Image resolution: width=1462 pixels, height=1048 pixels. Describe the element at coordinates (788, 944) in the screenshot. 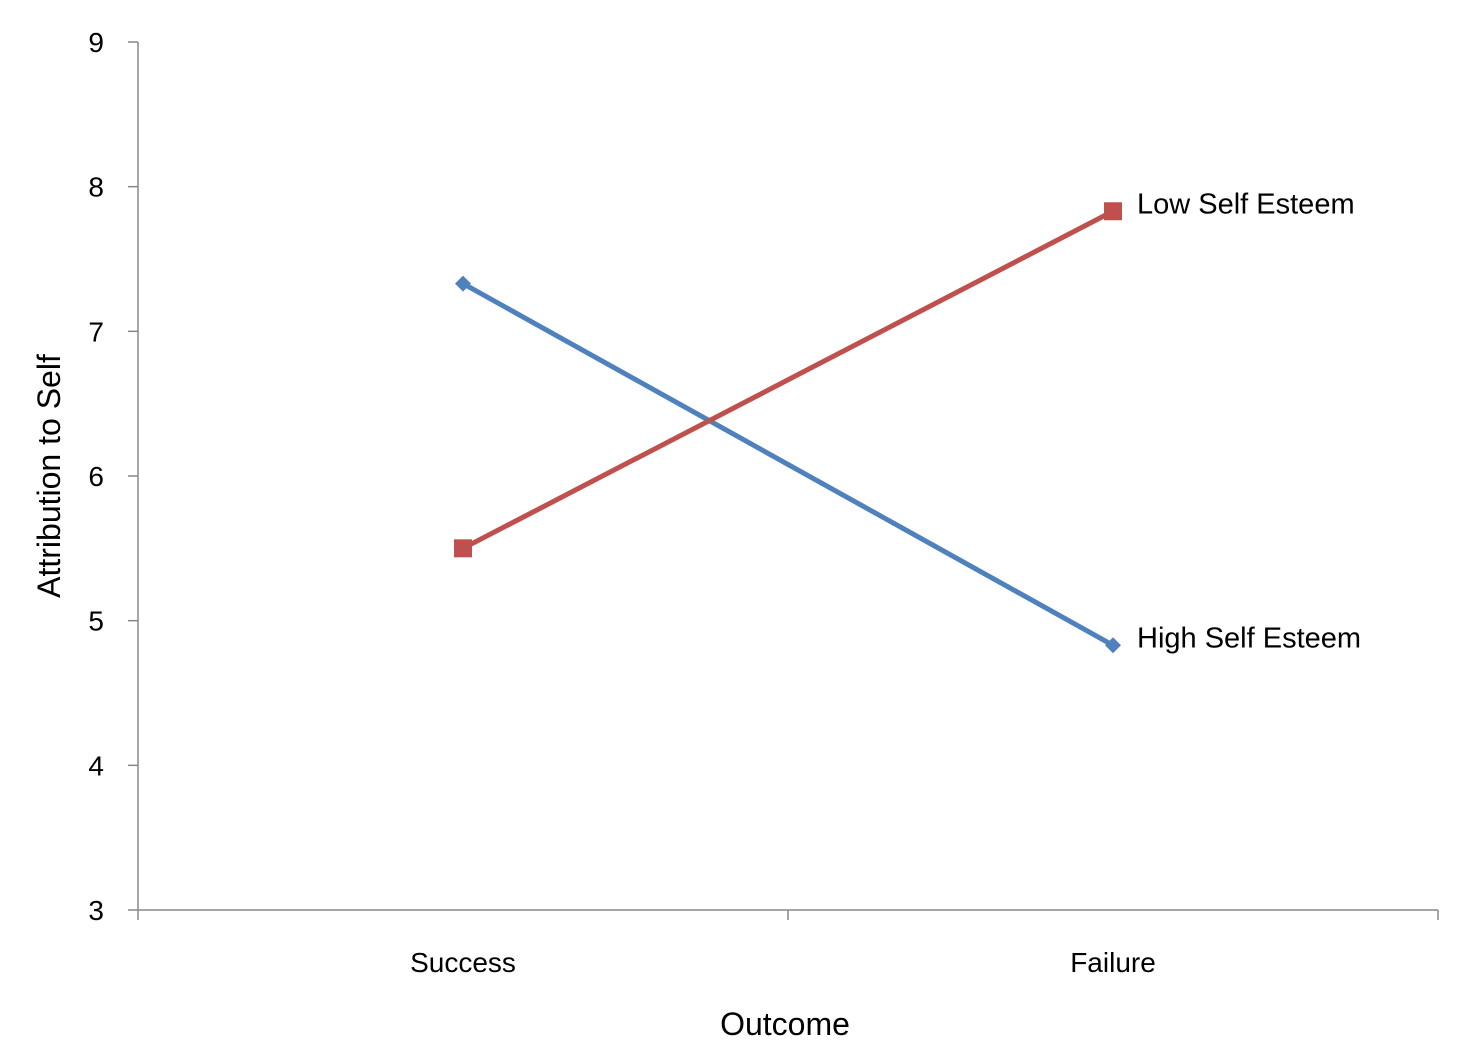

I see `x-ticks: Success Failure` at that location.